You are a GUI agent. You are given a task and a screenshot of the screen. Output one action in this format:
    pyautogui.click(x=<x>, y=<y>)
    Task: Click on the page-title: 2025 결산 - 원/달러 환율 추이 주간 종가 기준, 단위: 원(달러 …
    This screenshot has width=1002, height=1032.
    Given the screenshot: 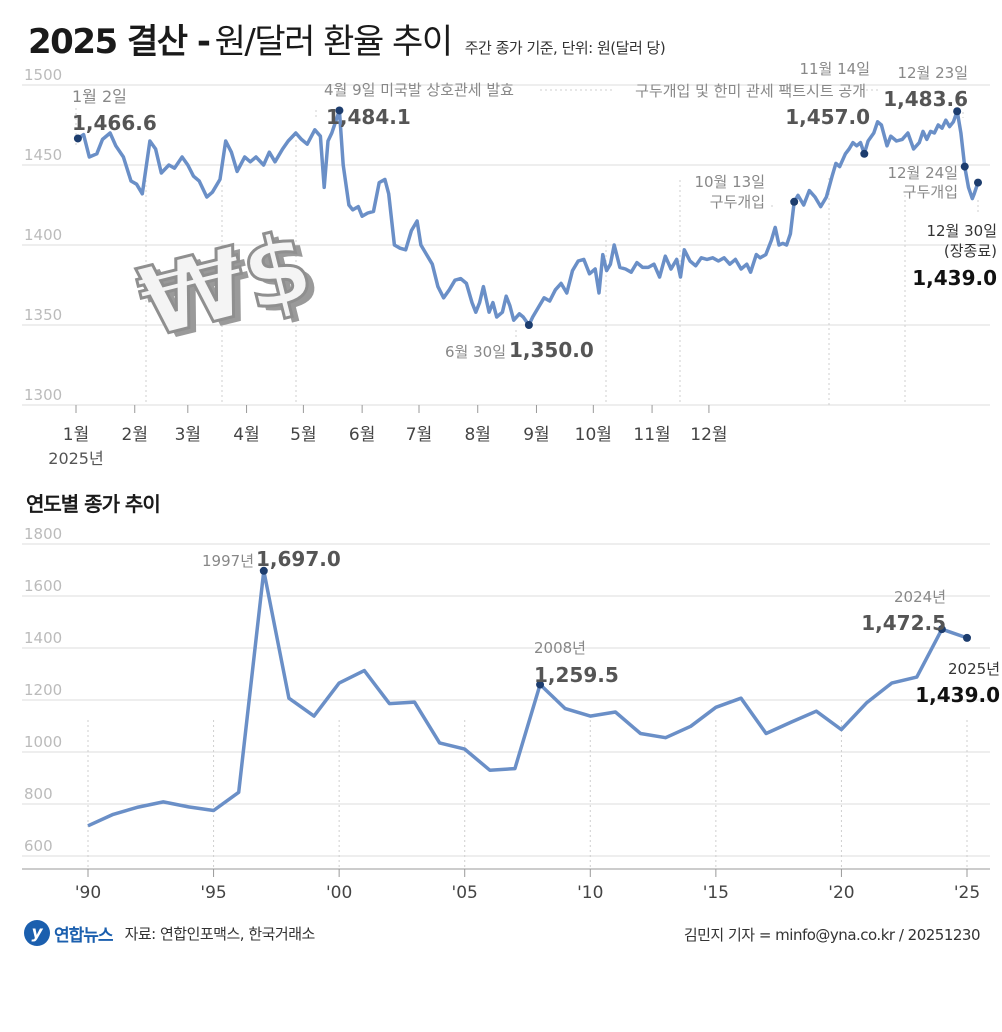 What is the action you would take?
    pyautogui.click(x=347, y=38)
    